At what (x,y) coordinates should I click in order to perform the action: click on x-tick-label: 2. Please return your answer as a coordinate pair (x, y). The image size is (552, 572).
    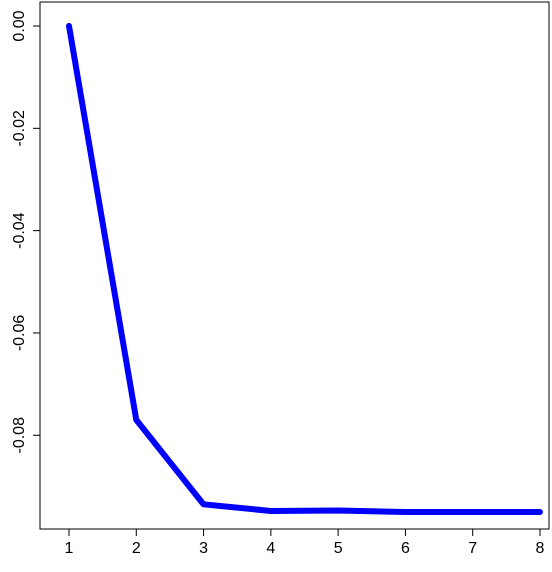
    Looking at the image, I should click on (136, 548).